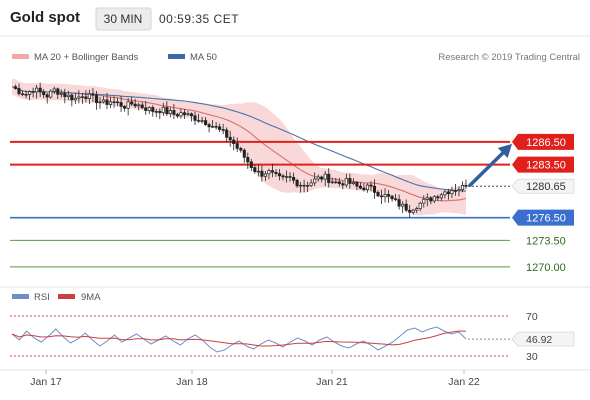 Image resolution: width=590 pixels, height=400 pixels. What do you see at coordinates (66, 296) in the screenshot?
I see `rsi-ma-legend-swatch` at bounding box center [66, 296].